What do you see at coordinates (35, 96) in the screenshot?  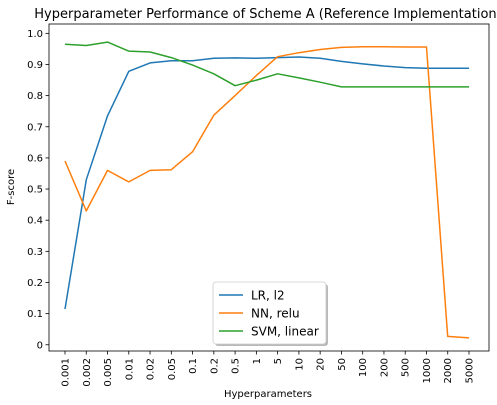 I see `y-tick-label: 0.8` at bounding box center [35, 96].